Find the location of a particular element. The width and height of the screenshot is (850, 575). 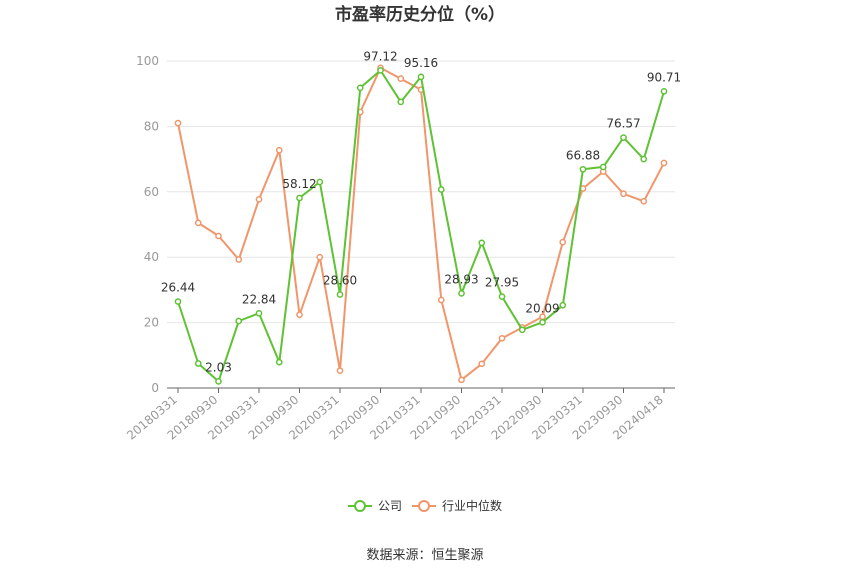

legend: 公司 行业中位数 is located at coordinates (425, 505).